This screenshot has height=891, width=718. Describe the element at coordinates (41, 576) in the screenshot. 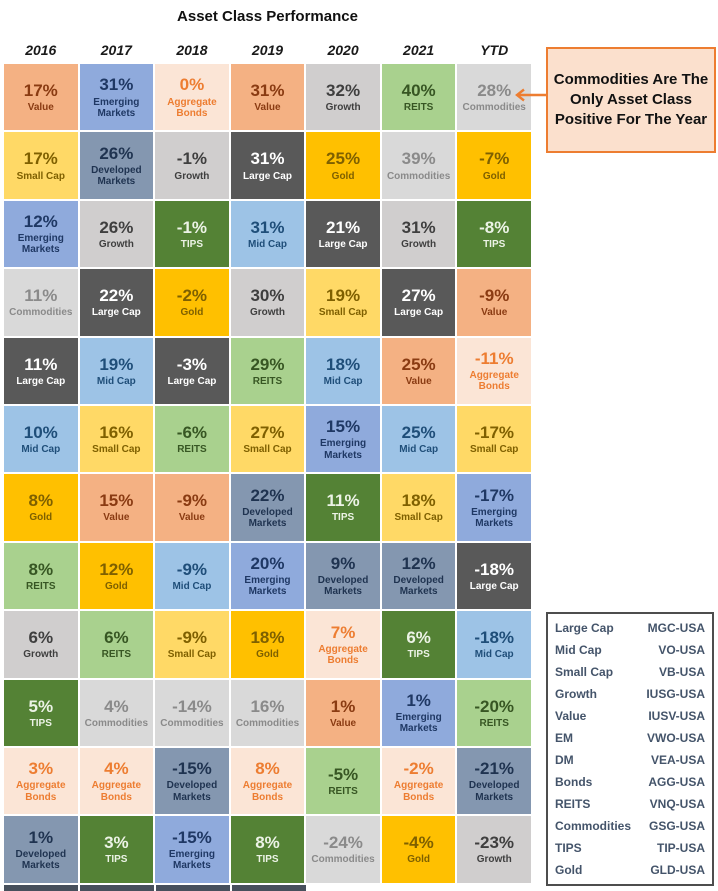

I see `performance-cell: 8% REITS` at that location.